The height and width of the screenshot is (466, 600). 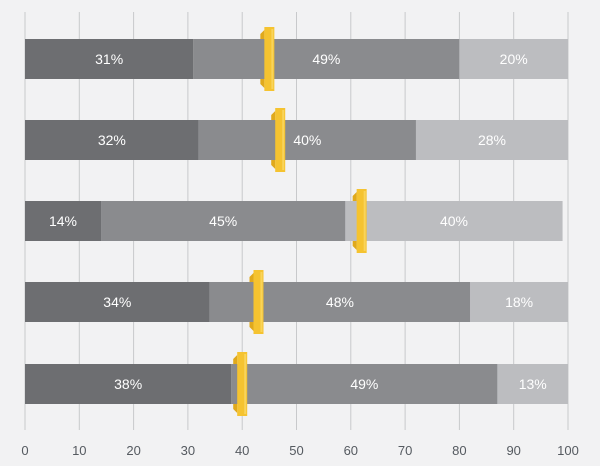 What do you see at coordinates (405, 450) in the screenshot?
I see `x-tick-label: 70` at bounding box center [405, 450].